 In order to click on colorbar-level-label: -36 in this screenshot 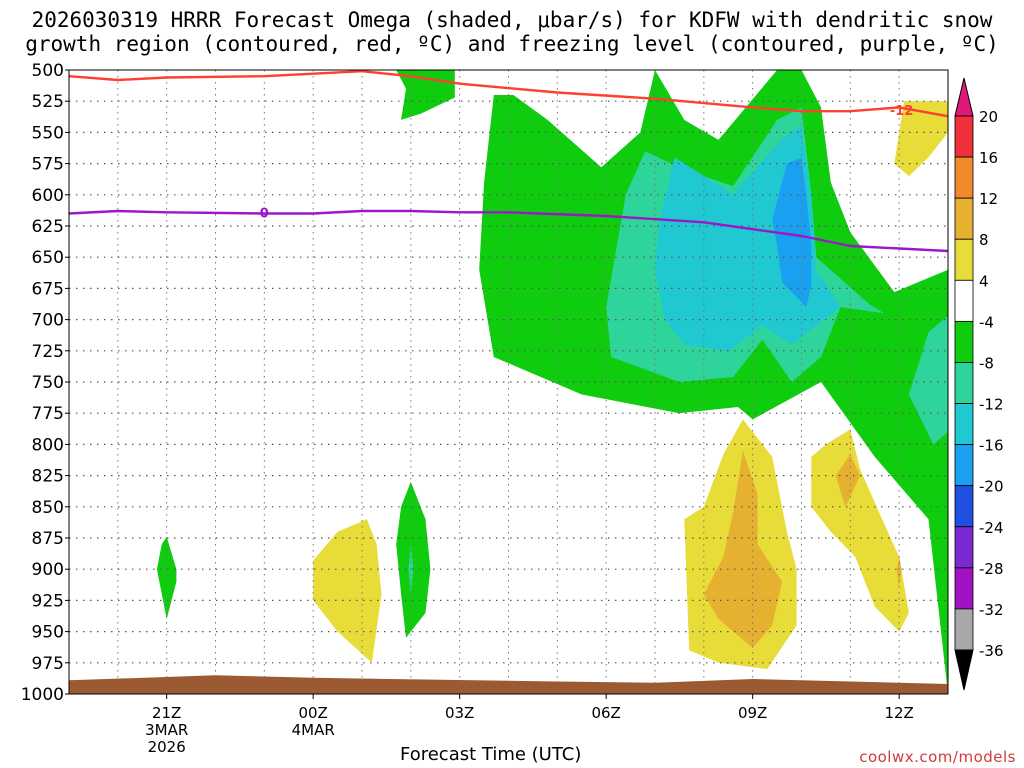, I will do `click(991, 651)`.